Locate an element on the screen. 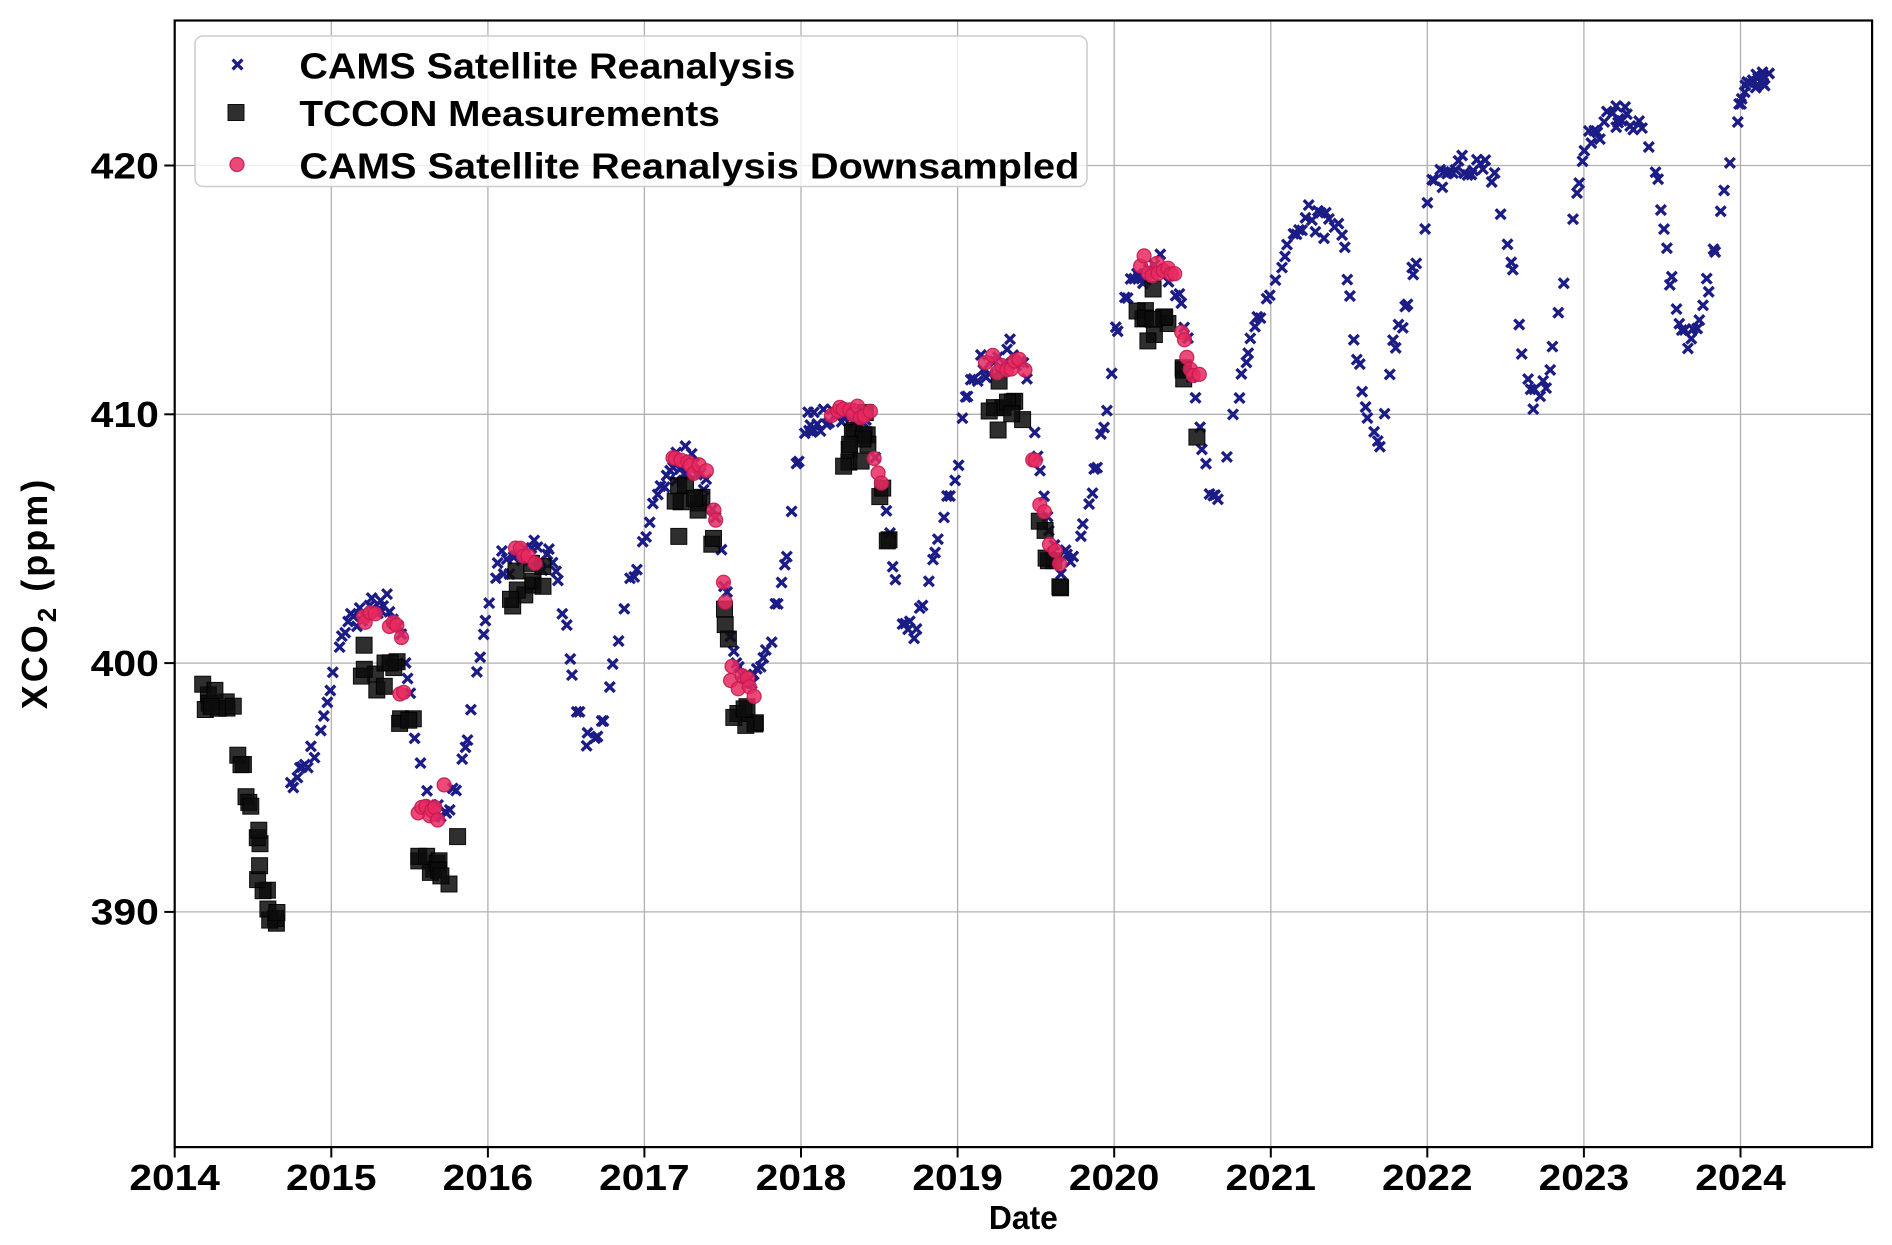 The image size is (1892, 1245). svg-text: 2021 is located at coordinates (1271, 1177).